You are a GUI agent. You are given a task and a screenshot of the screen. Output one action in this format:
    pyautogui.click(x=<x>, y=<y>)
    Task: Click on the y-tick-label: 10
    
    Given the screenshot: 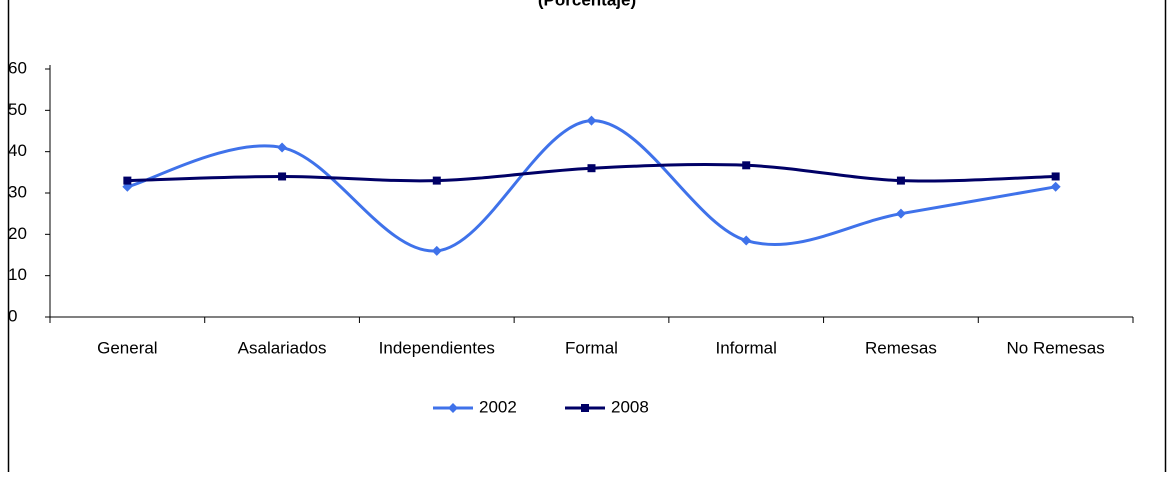 What is the action you would take?
    pyautogui.click(x=17, y=274)
    